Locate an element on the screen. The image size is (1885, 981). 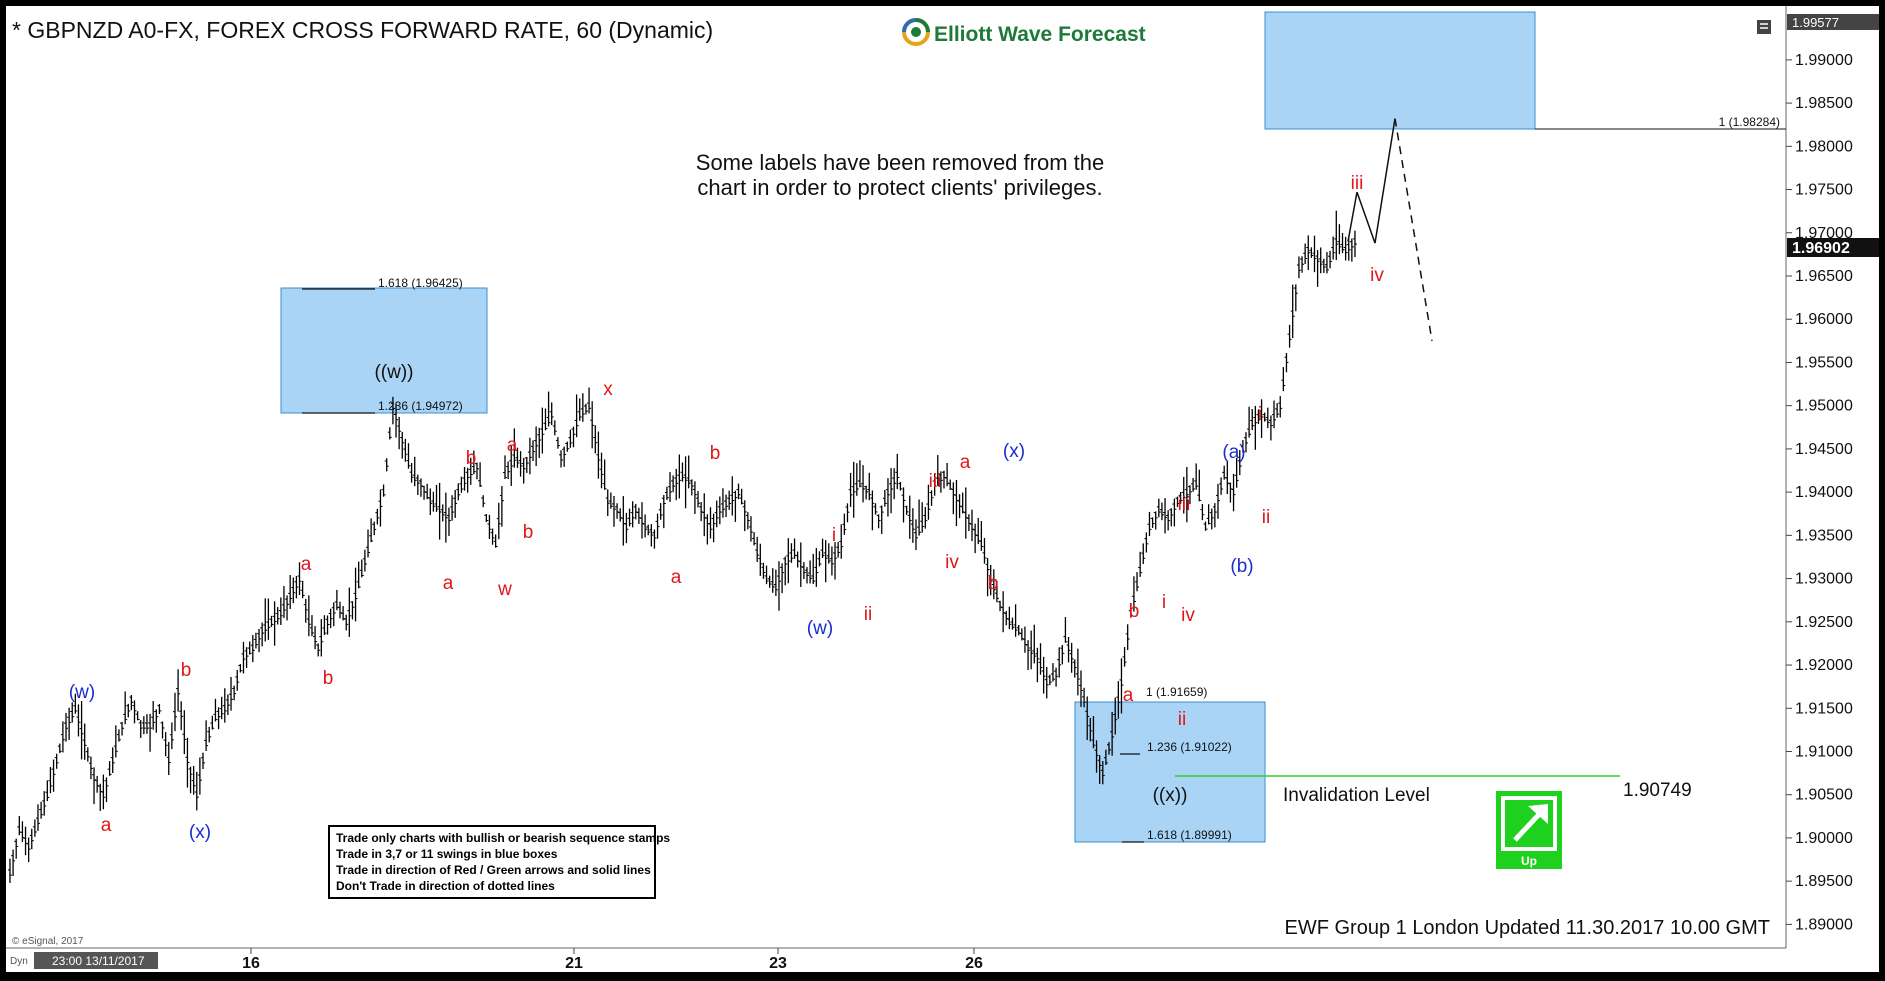
fib-label-low-1618: 1.618 (1.89991) is located at coordinates (1189, 835).